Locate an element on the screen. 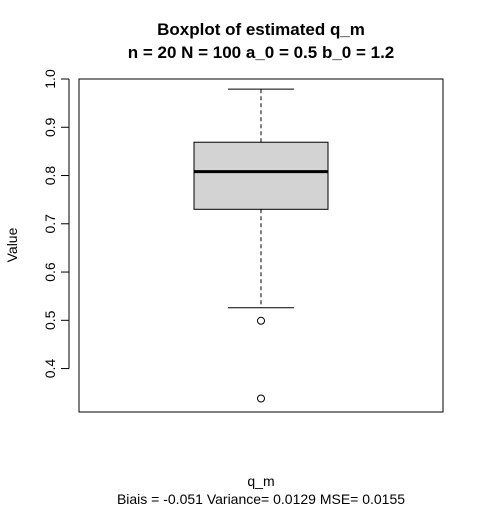  chart-title: Boxplot of estimated q_m is located at coordinates (261, 29).